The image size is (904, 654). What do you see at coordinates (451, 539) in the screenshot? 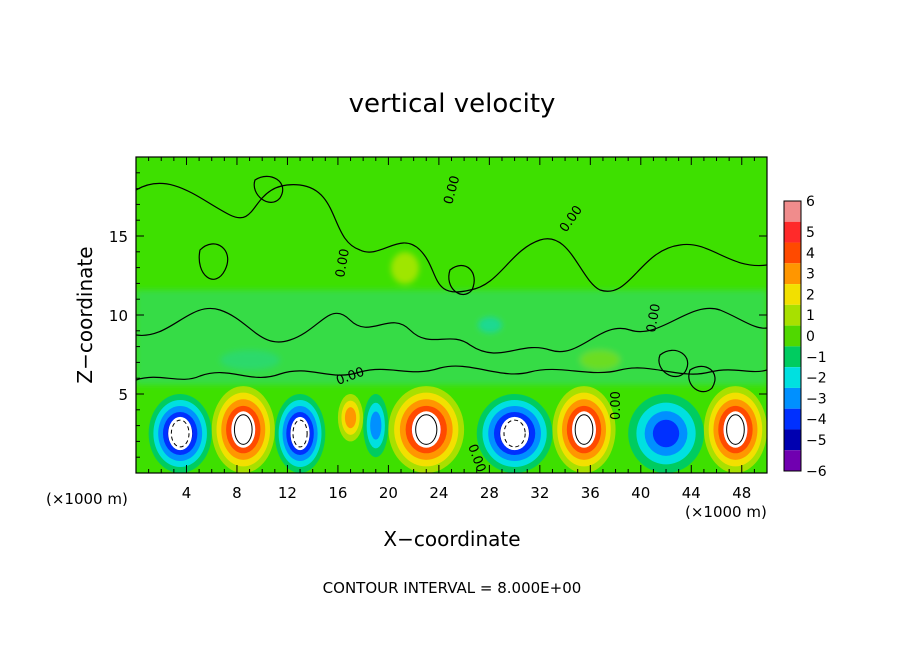
I see `x-axis-label: X−coordinate` at bounding box center [451, 539].